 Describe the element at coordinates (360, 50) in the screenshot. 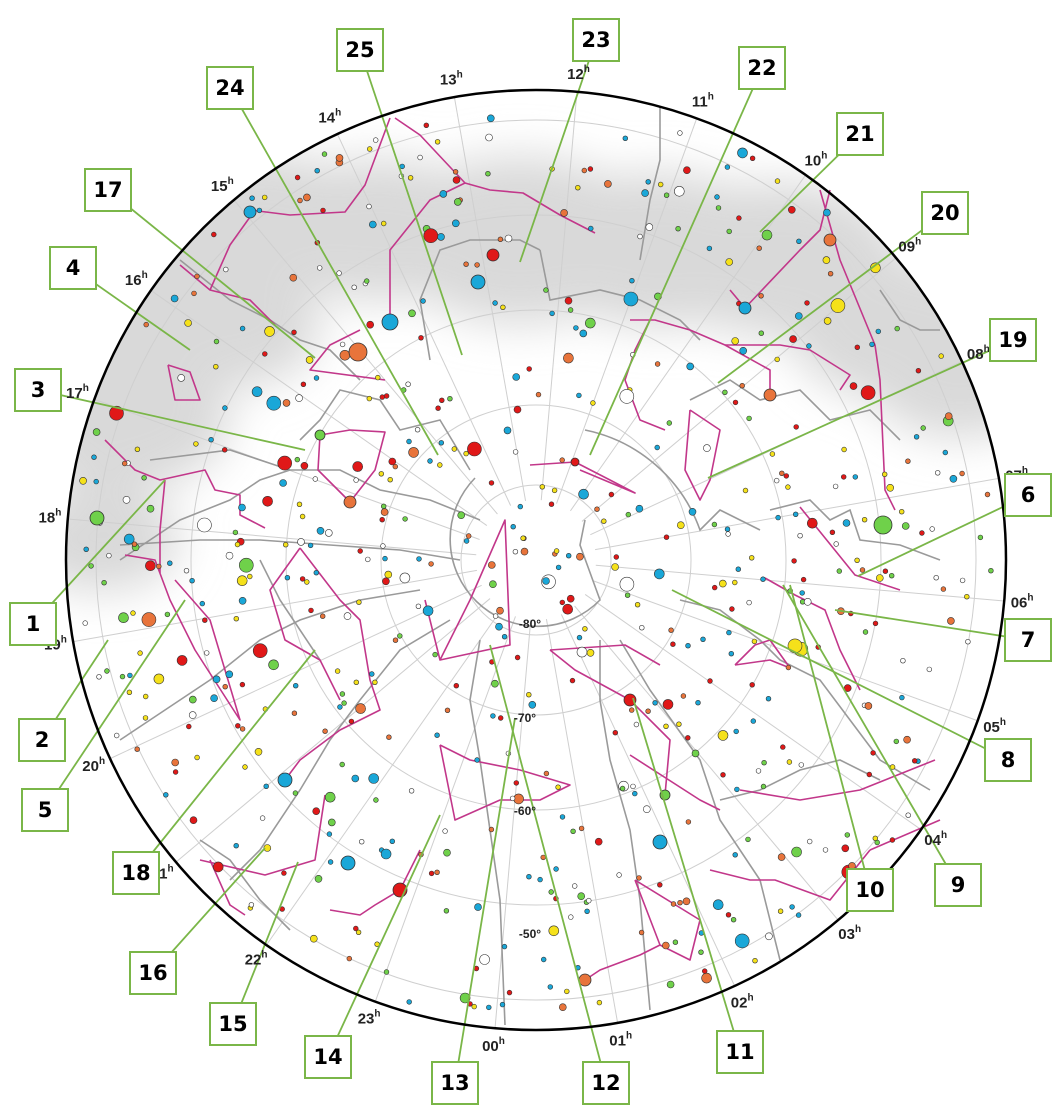

I see `callout-25: 25` at that location.